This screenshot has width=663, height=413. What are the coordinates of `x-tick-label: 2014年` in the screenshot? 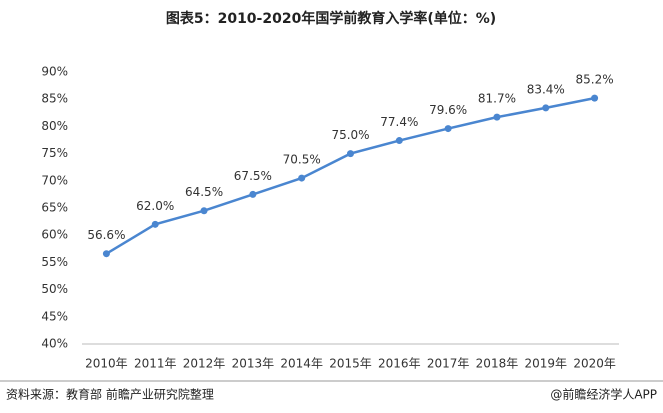 It's located at (301, 364).